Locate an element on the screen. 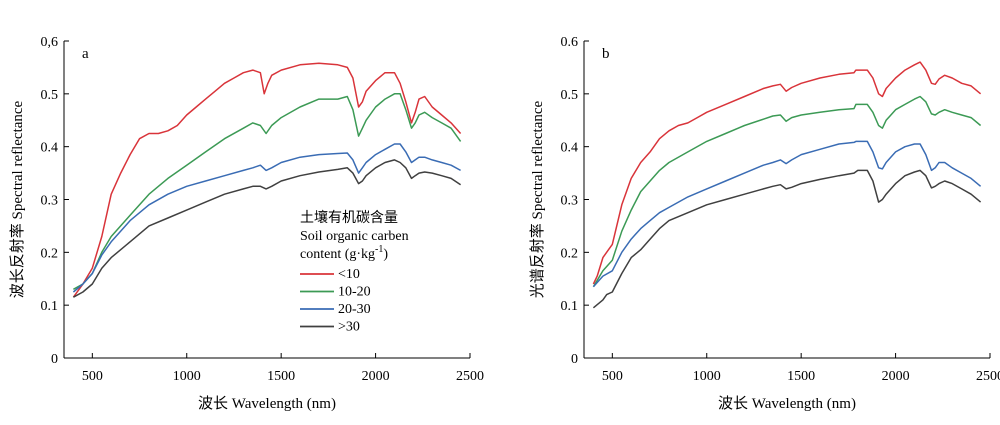  panel-a-x-axis-title: 波长 Wavelength (nm) is located at coordinates (267, 403).